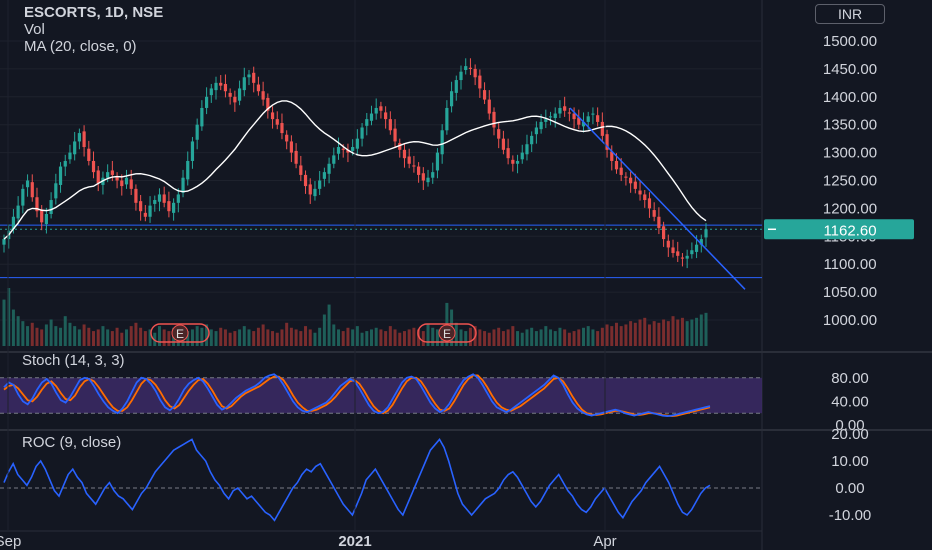 The width and height of the screenshot is (932, 550). I want to click on time-tick-label: Apr, so click(604, 541).